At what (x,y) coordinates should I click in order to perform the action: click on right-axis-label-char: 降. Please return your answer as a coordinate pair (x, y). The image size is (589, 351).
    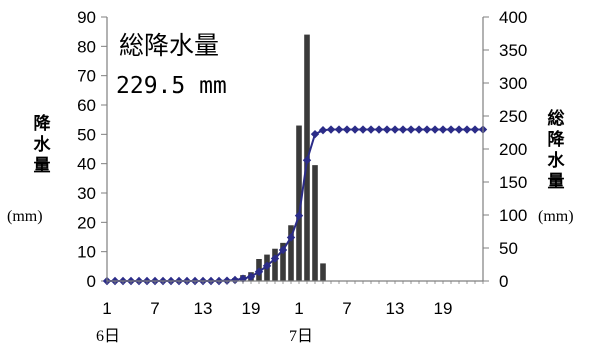
    Looking at the image, I should click on (557, 139).